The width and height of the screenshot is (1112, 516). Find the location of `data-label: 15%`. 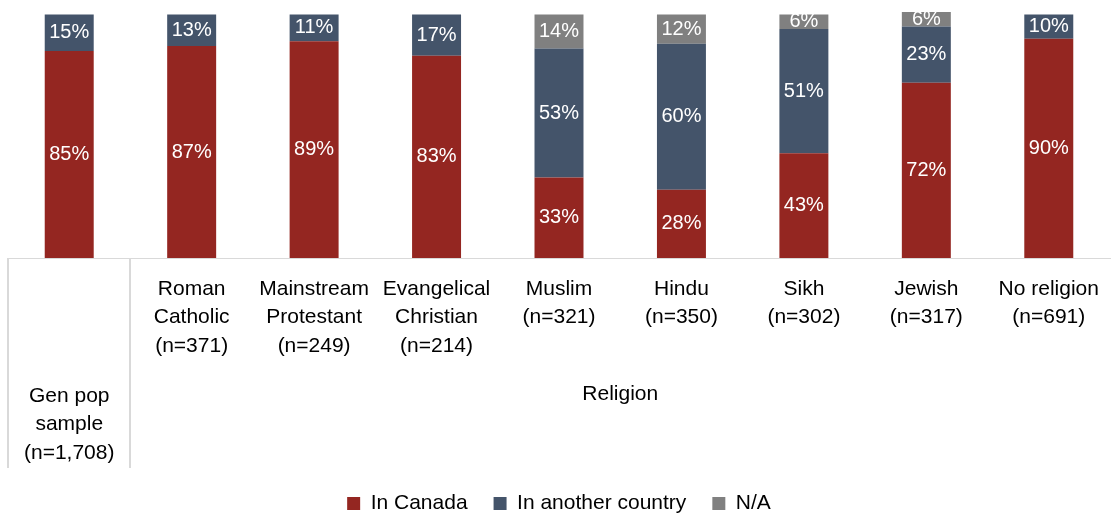

data-label: 15% is located at coordinates (69, 31).